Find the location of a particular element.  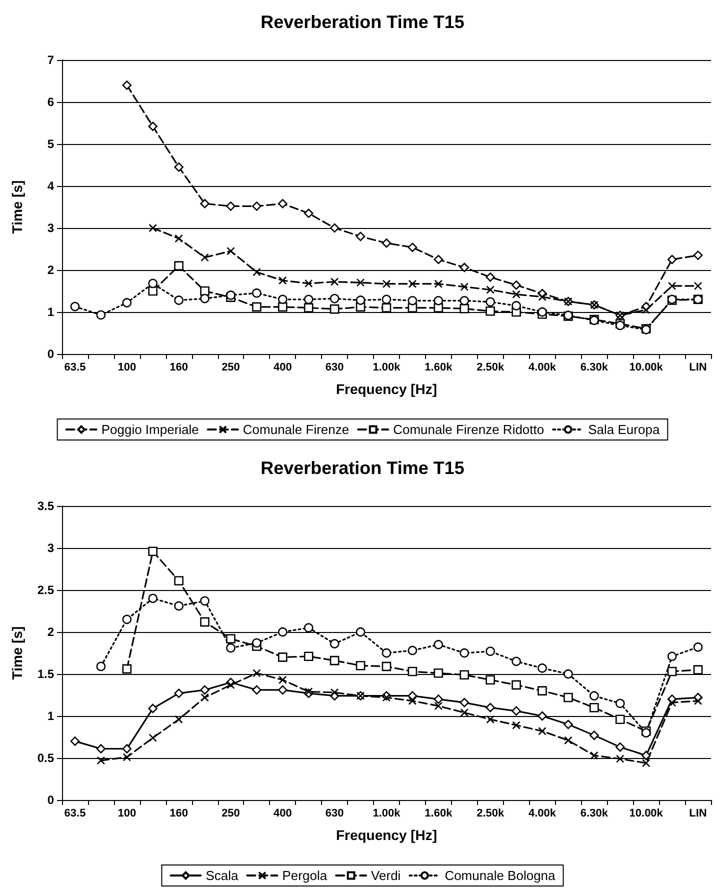

y-tick-label: 4 is located at coordinates (50, 186).